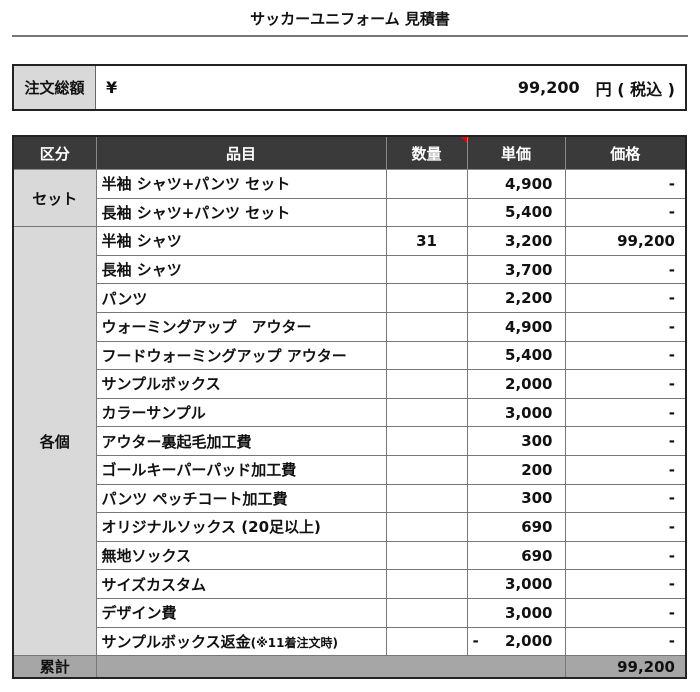 This screenshot has height=692, width=700. What do you see at coordinates (350, 19) in the screenshot?
I see `page-title: サッカーユニフォーム 見積書` at bounding box center [350, 19].